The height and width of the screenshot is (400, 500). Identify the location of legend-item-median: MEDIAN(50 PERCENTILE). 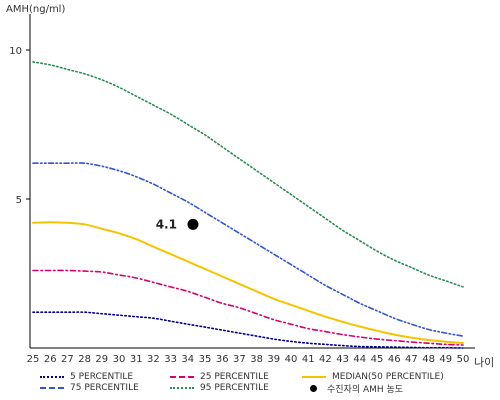
(373, 377).